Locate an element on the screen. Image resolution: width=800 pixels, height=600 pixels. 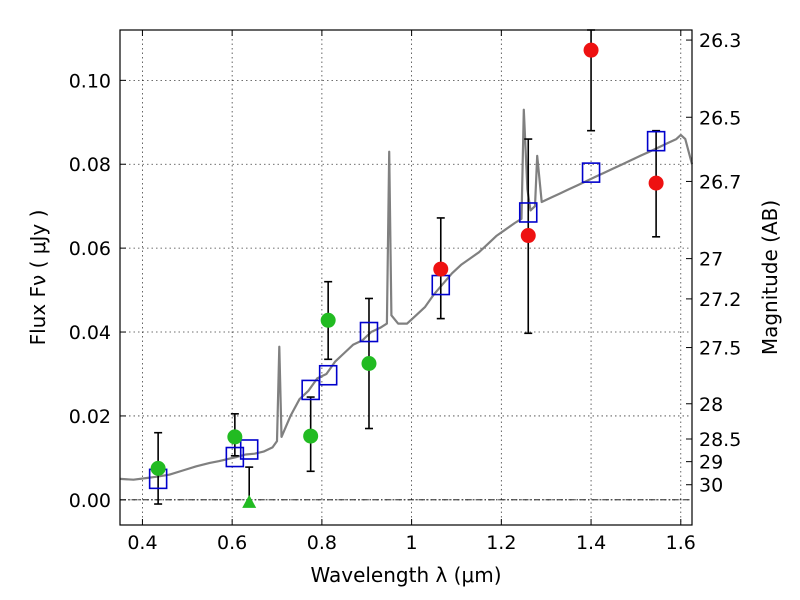
y-tick-label: 0.04 is located at coordinates (90, 333).